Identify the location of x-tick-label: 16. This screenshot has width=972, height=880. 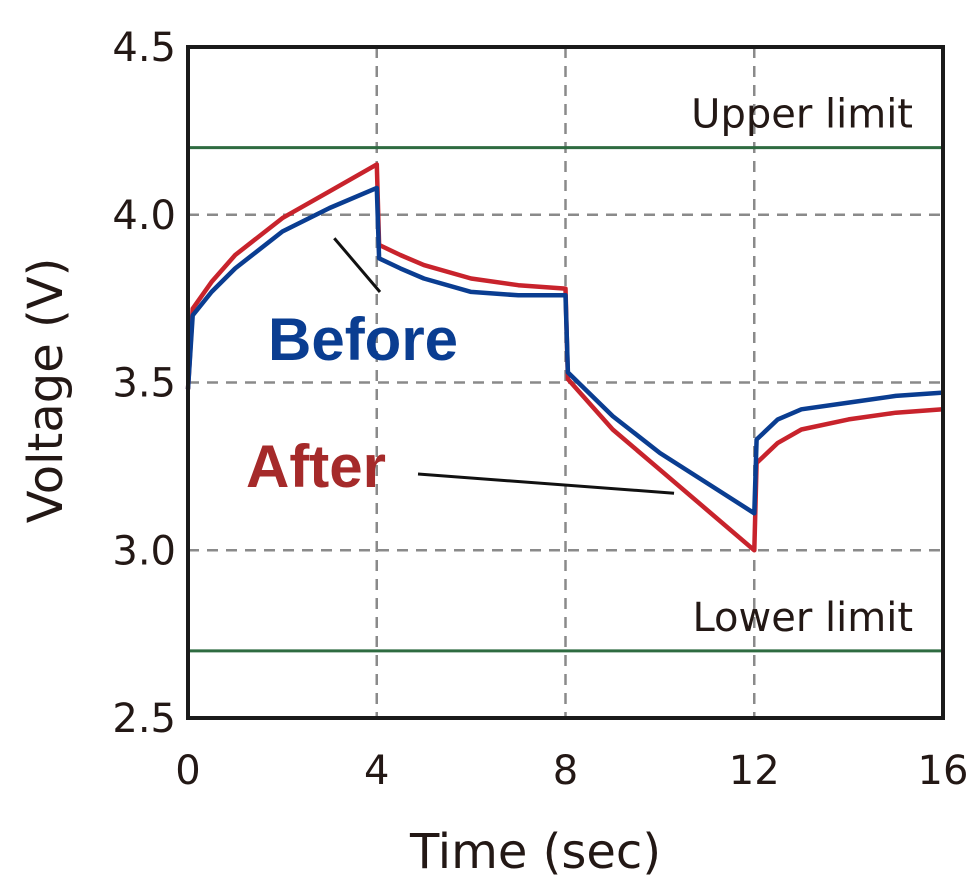
(943, 771).